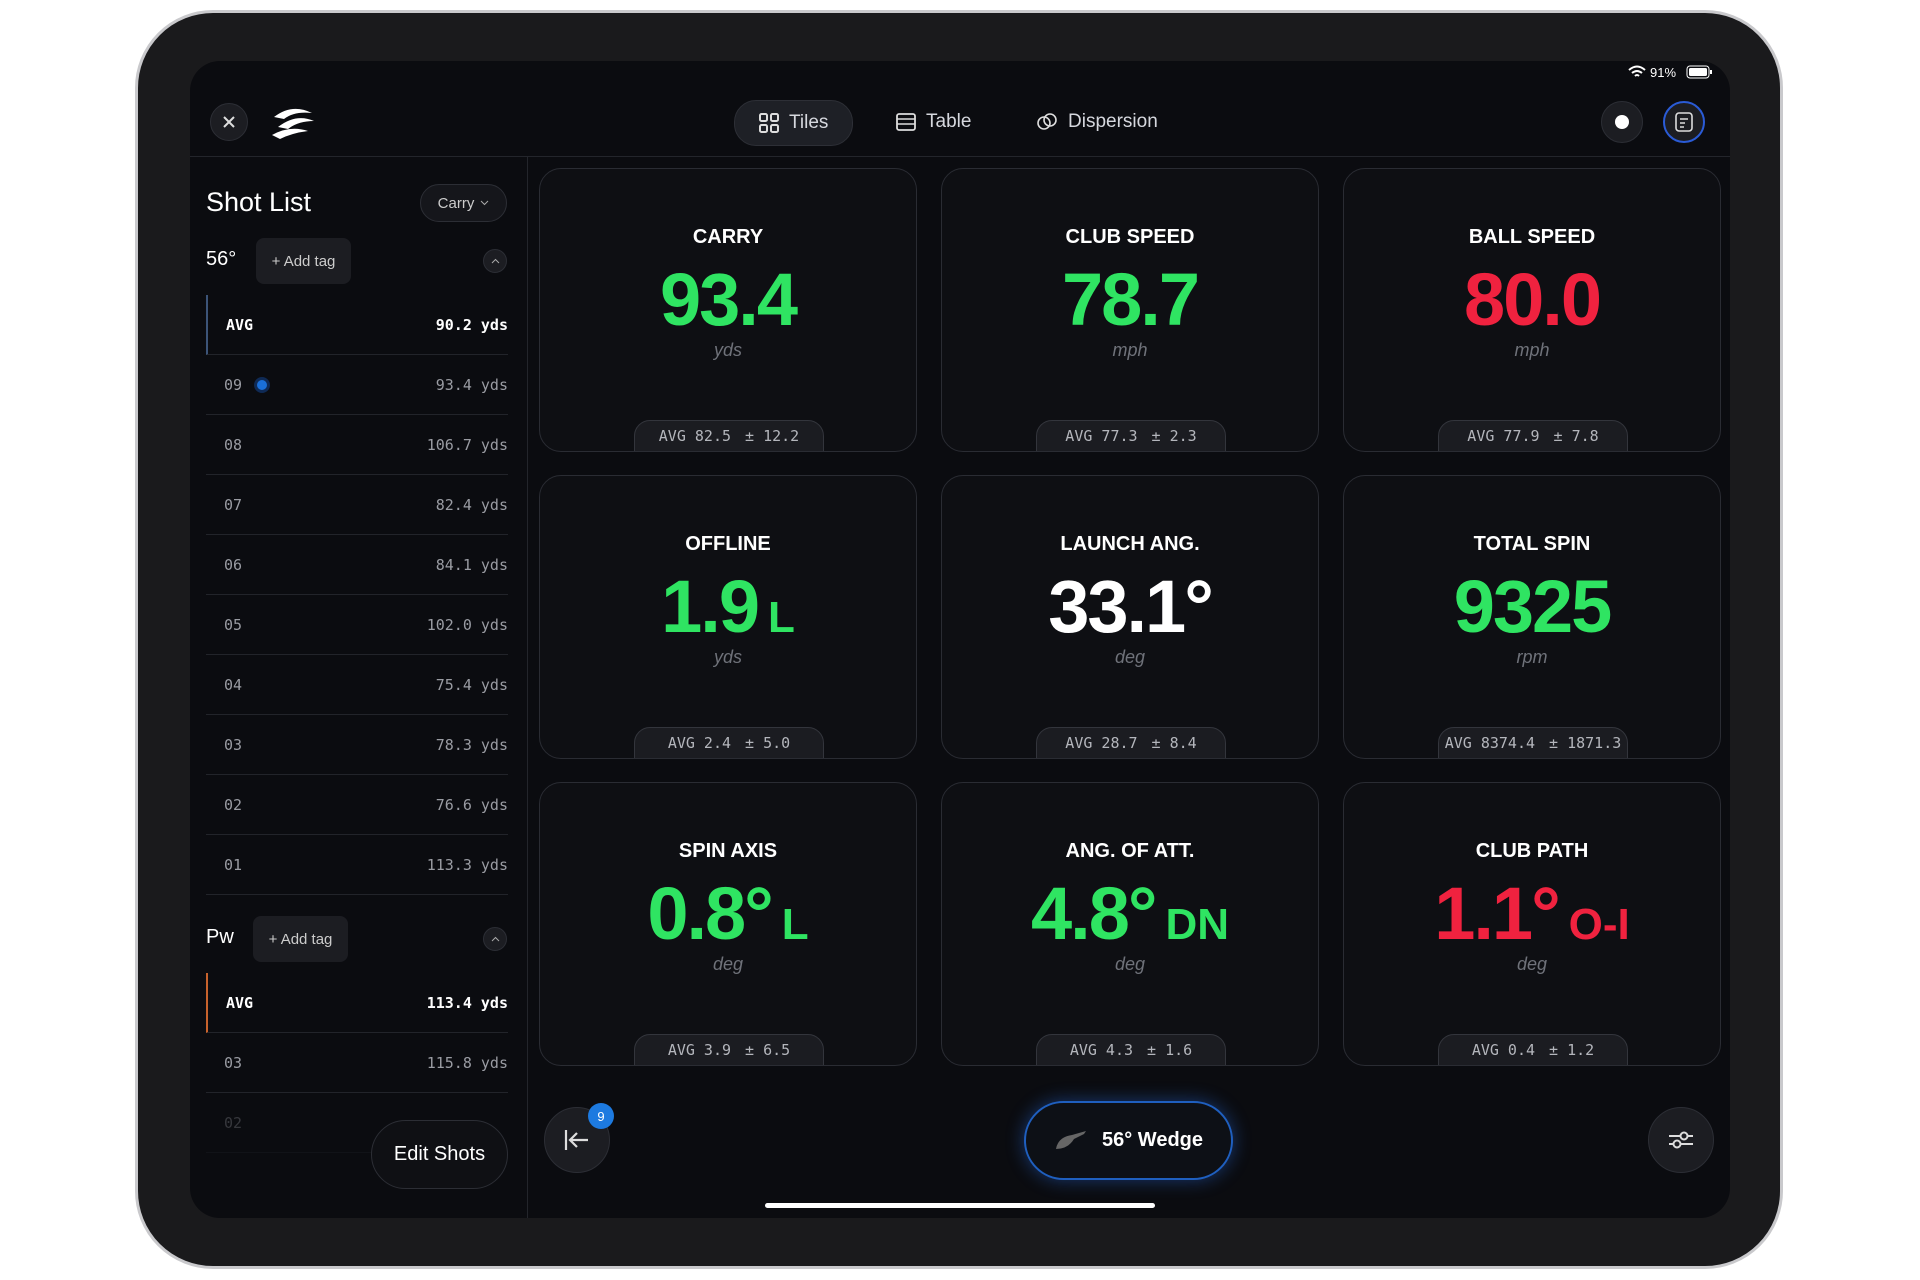  I want to click on metric-tile: CLUB SPEED 78.7 mph AVG 77.3 ± 2.3, so click(1130, 310).